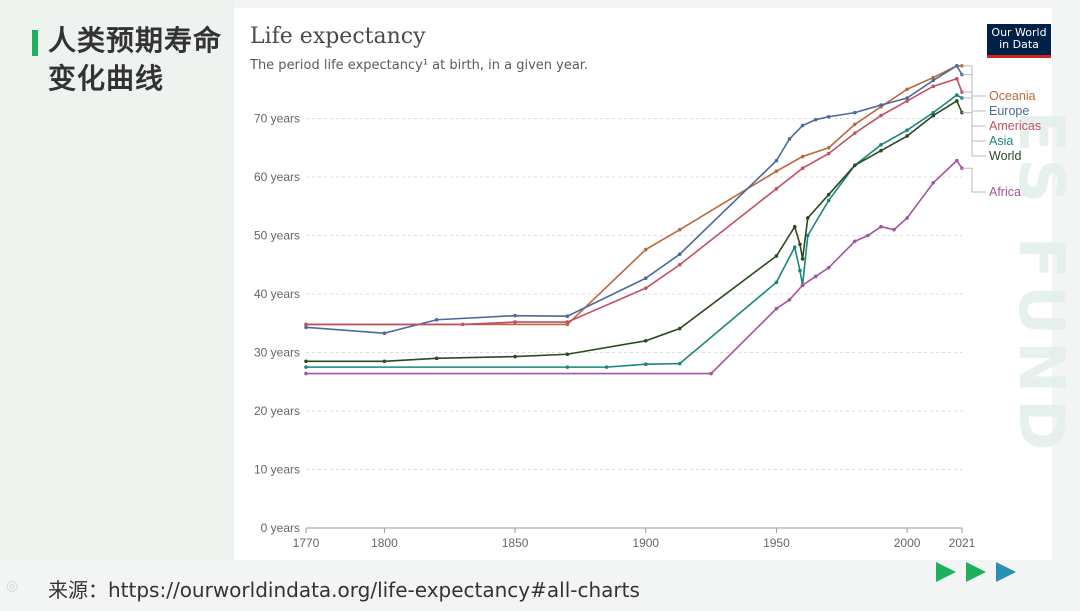  I want to click on legend-label-asia: Asia, so click(1001, 141).